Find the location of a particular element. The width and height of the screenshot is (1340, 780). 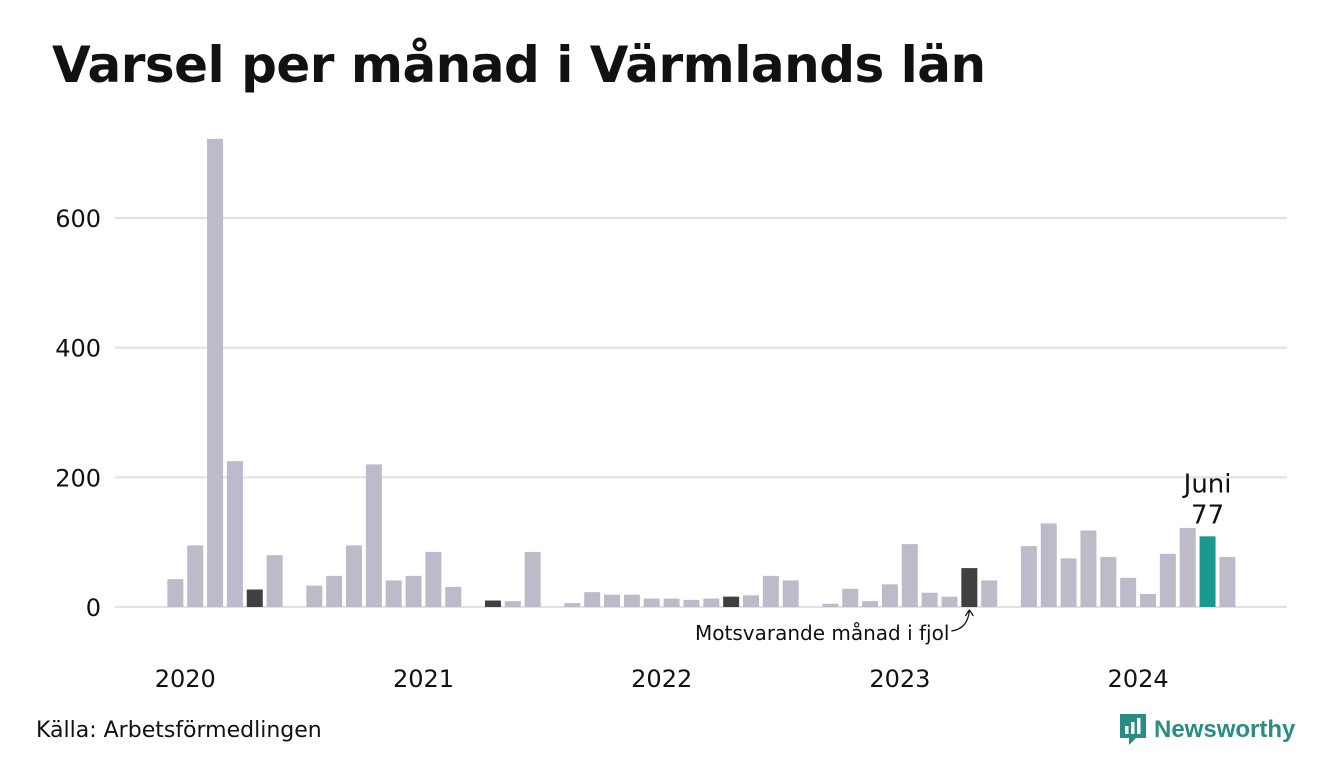

x-tick-label: 2023 is located at coordinates (899, 679).